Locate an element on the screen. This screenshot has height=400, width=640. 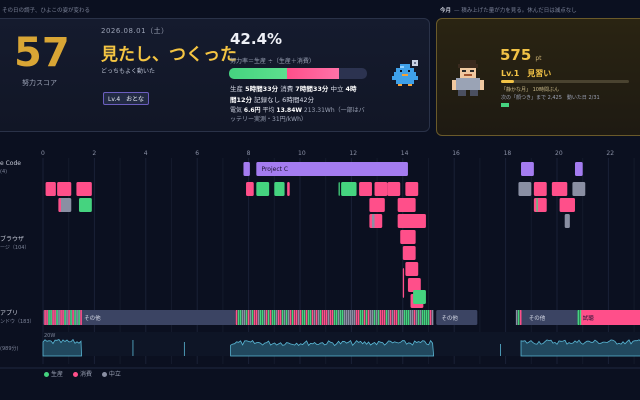
month-title: 今月 is located at coordinates (446, 11).